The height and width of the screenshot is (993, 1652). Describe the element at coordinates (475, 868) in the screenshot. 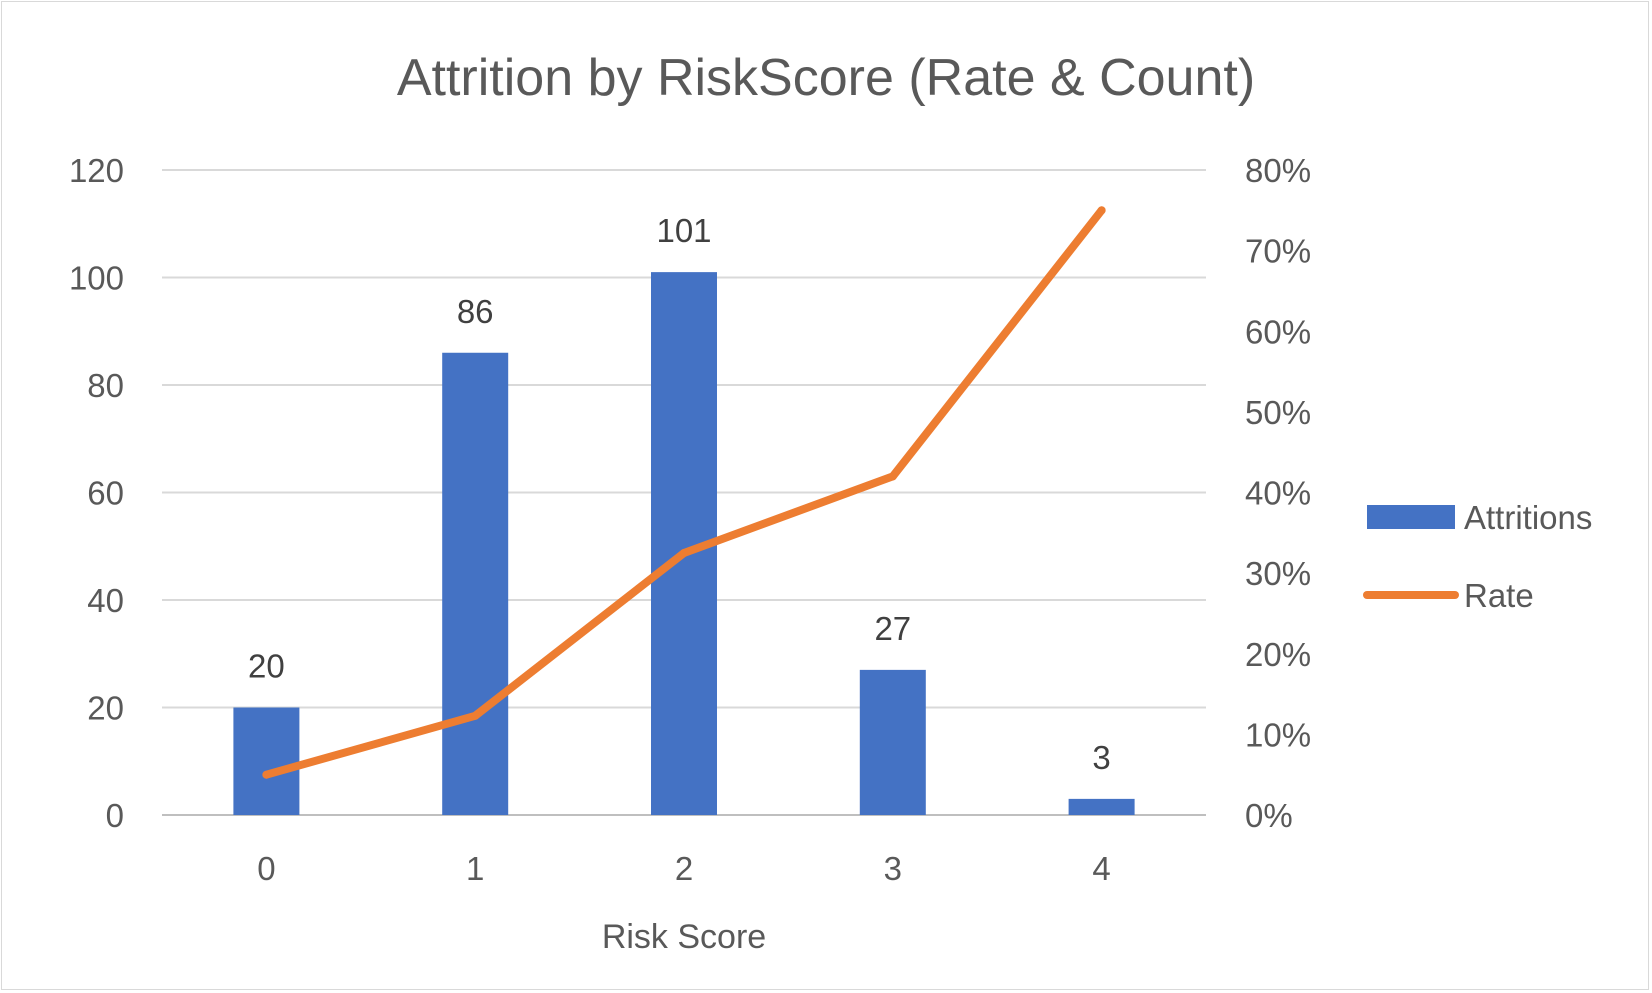

I see `x-axis-tick-label: 1` at that location.